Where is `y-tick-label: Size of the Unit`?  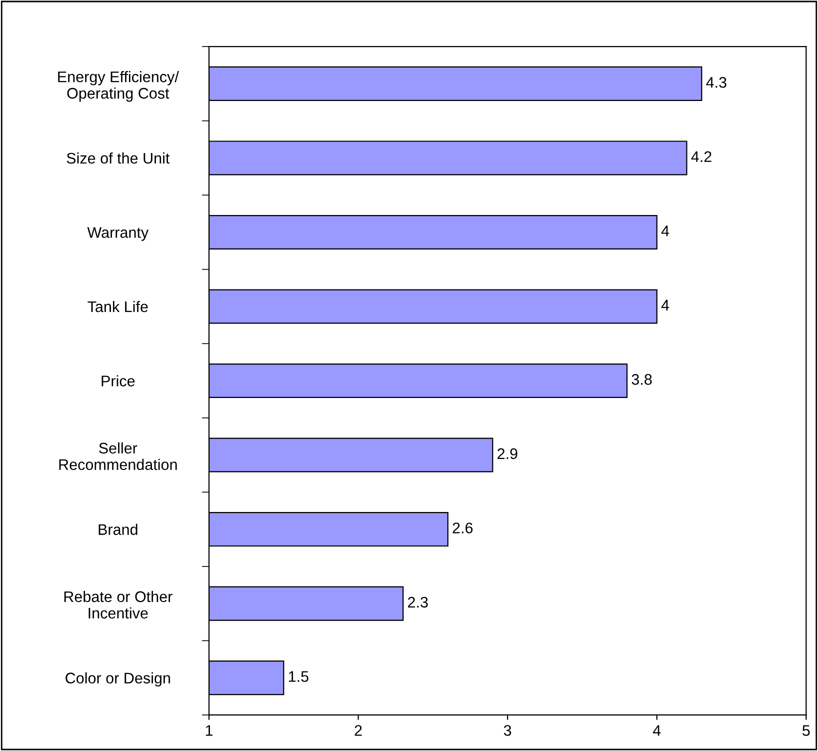
y-tick-label: Size of the Unit is located at coordinates (118, 158).